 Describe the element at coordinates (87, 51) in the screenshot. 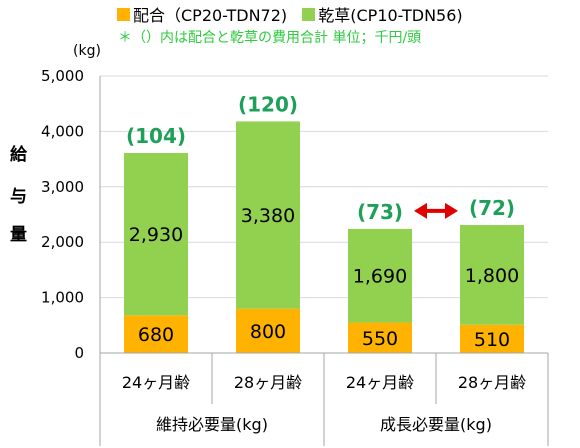

I see `y-unit-label: (kg)` at that location.